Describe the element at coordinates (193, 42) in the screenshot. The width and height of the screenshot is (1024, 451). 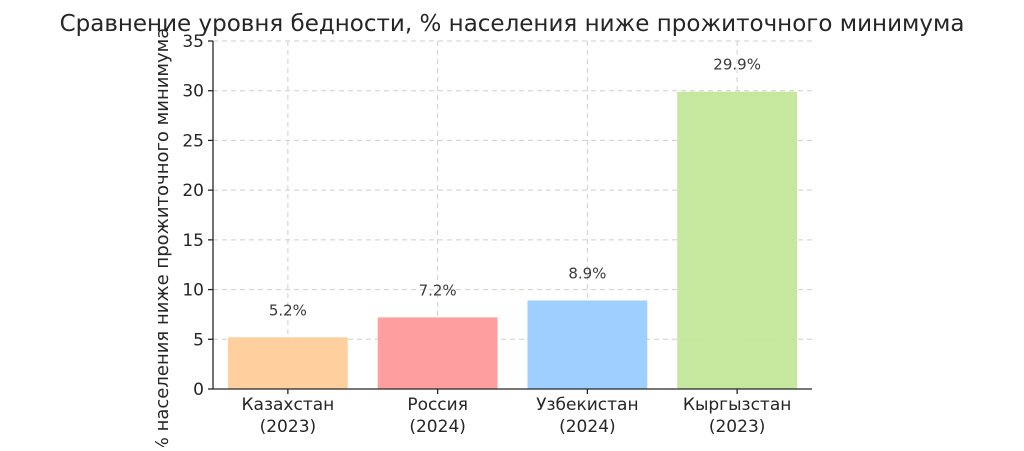
I see `y-tick-label: 35` at that location.